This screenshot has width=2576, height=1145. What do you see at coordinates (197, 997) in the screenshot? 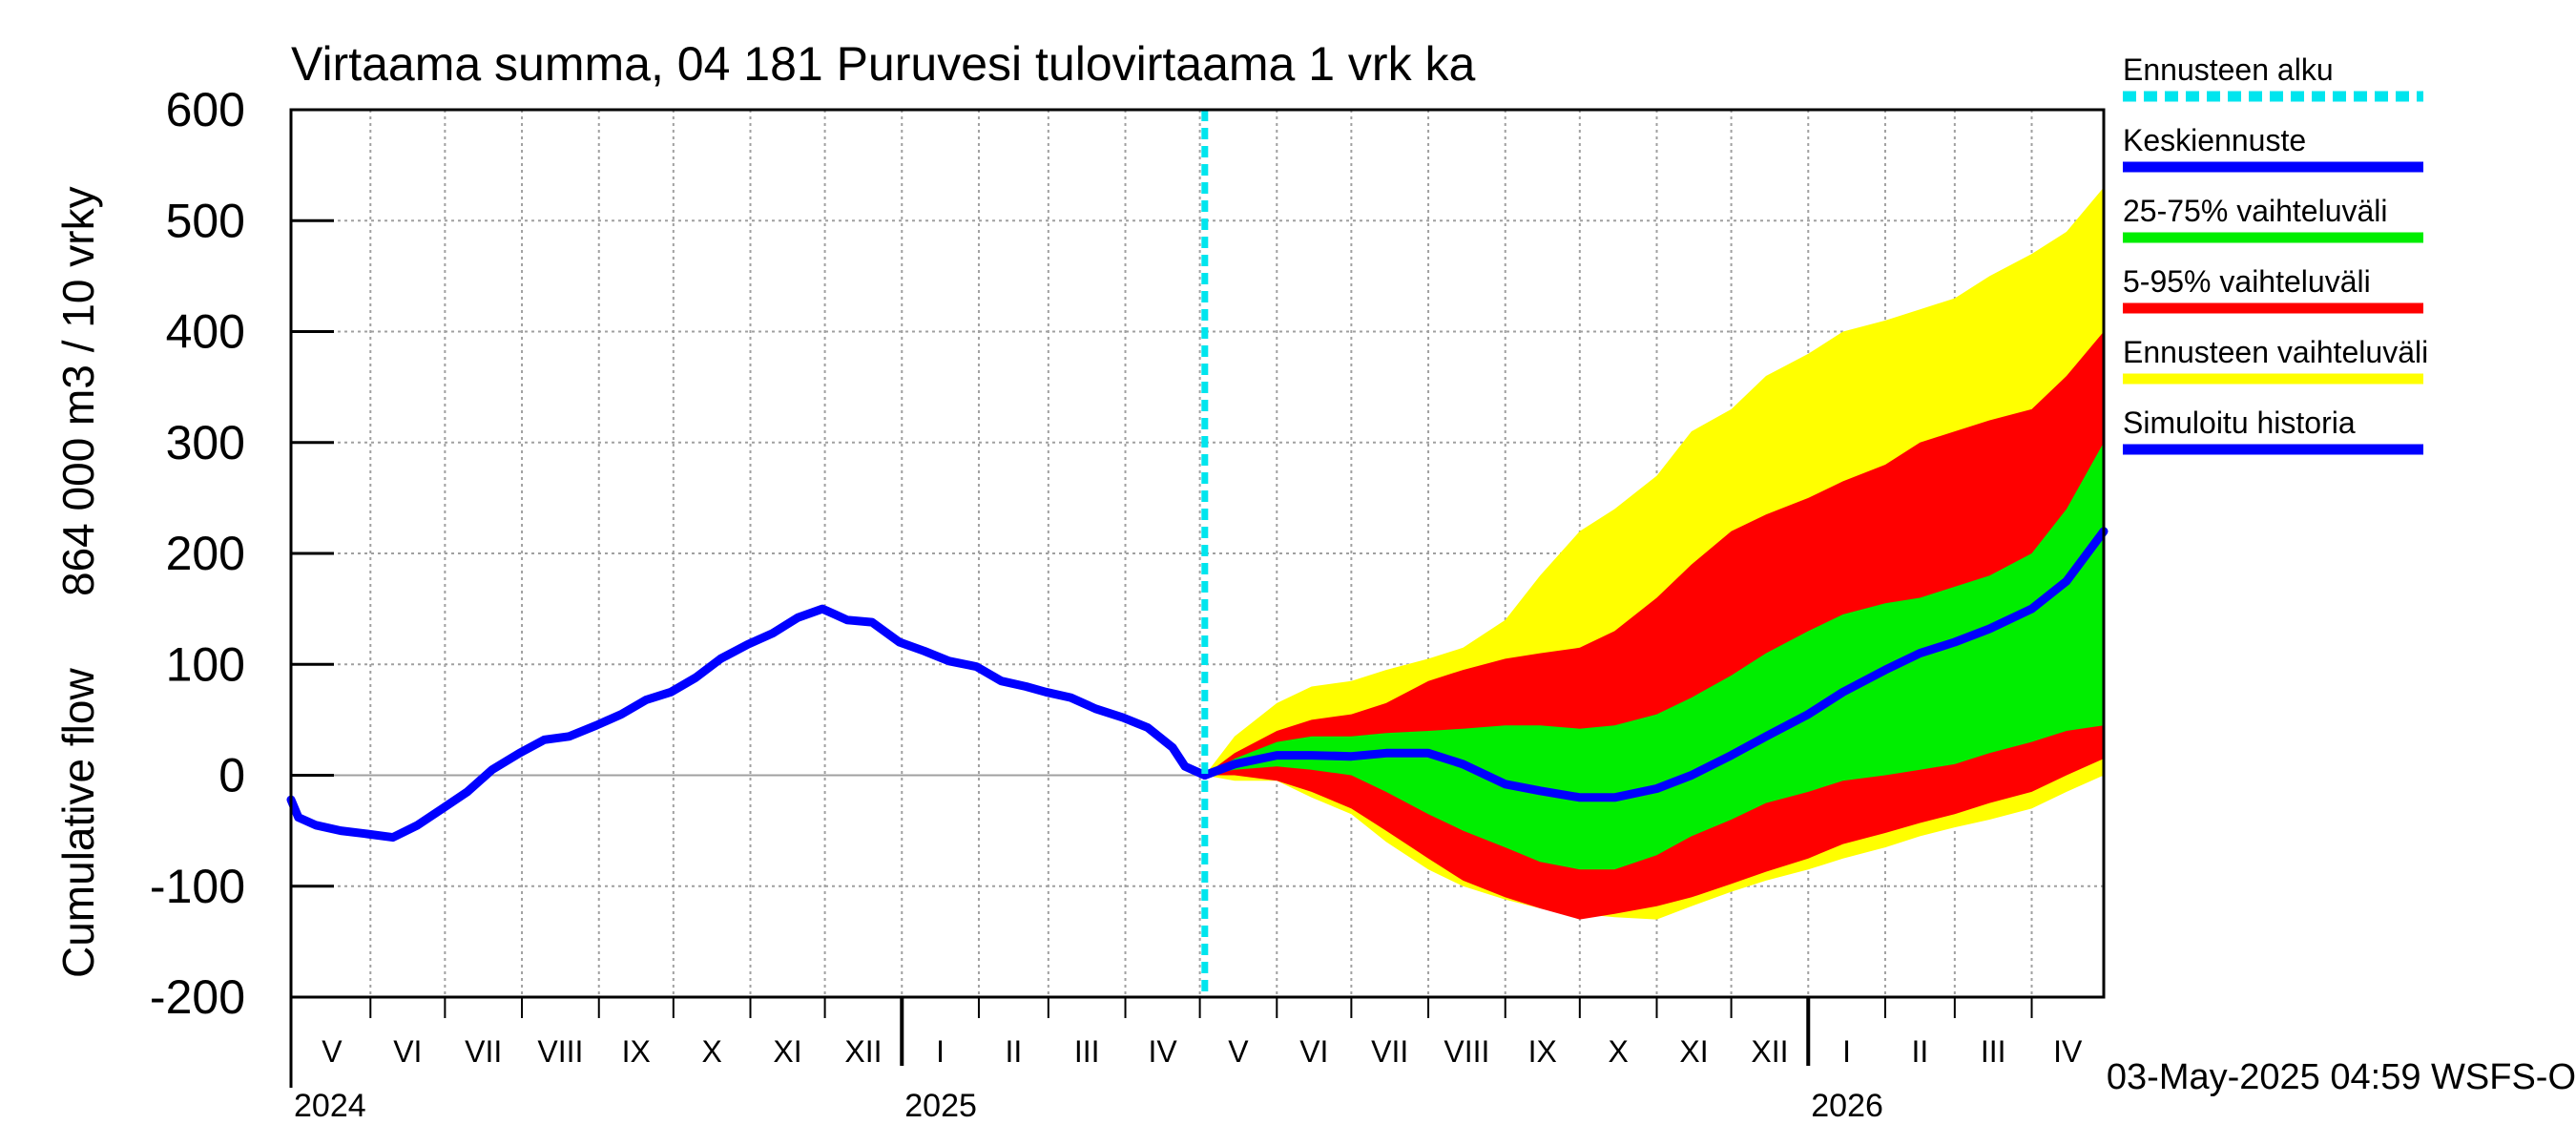
I see `y-tick-label: -200` at bounding box center [197, 997].